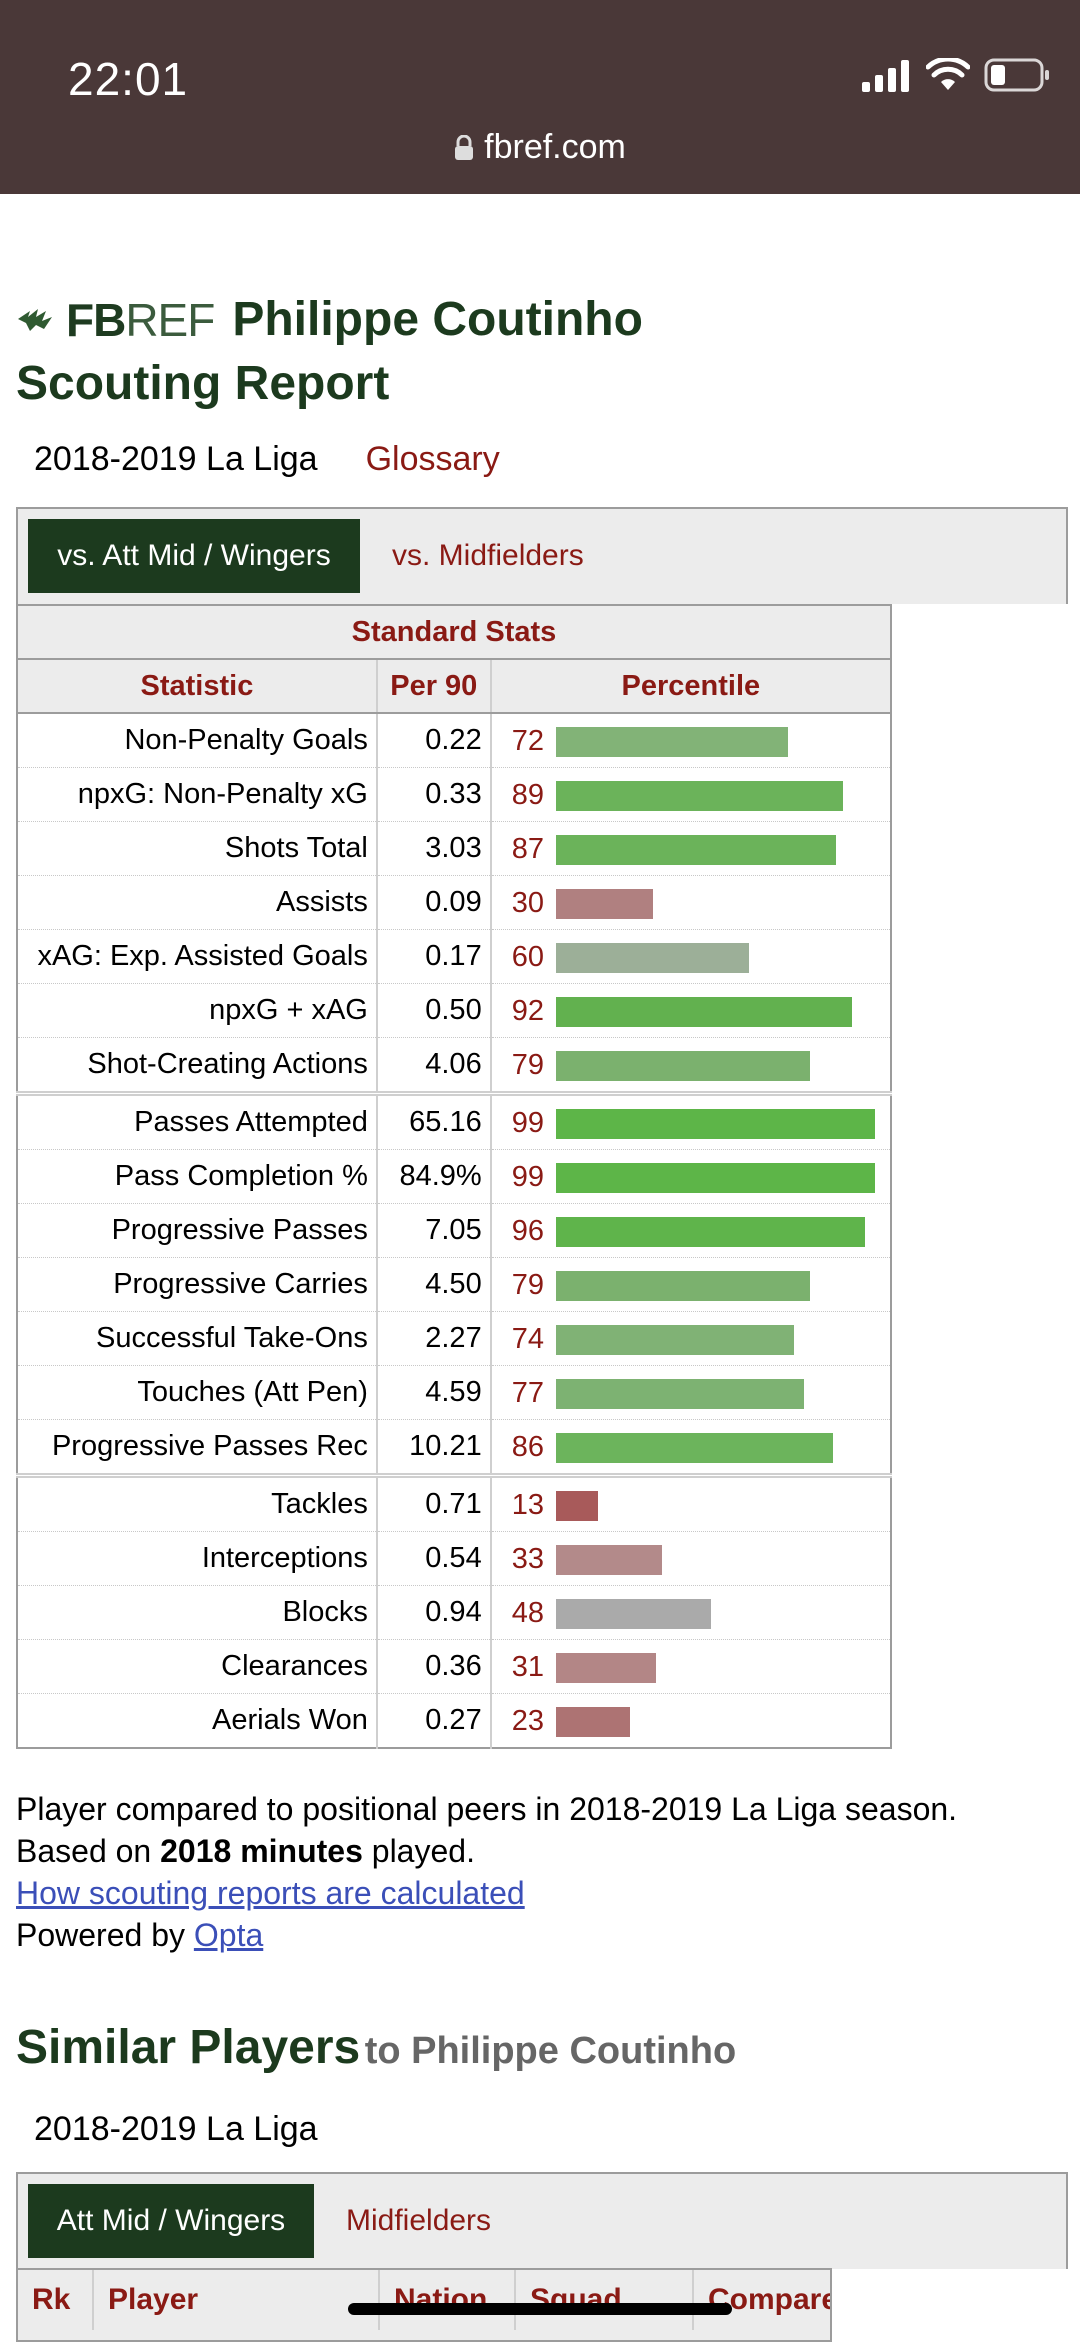 The image size is (1080, 2342). What do you see at coordinates (270, 1893) in the screenshot?
I see `how-calculated-link: How scouting reports are calculated` at bounding box center [270, 1893].